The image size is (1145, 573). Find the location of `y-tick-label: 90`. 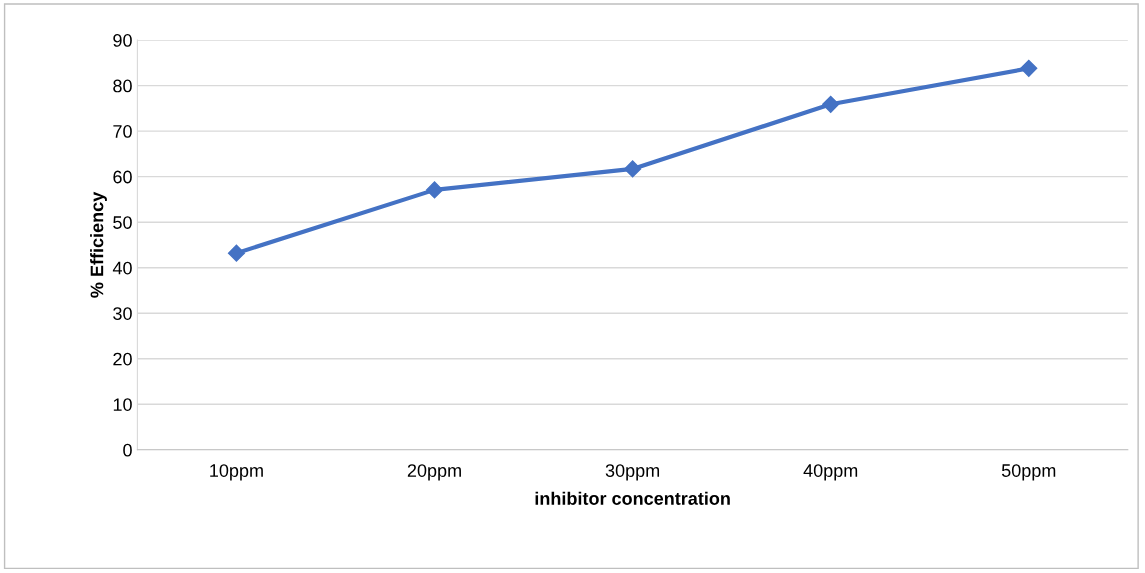

y-tick-label: 90 is located at coordinates (122, 40).